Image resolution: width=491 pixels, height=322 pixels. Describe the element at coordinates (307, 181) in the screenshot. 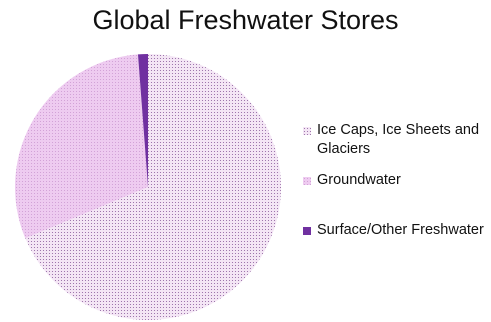

I see `legend-swatch-groundwater` at that location.